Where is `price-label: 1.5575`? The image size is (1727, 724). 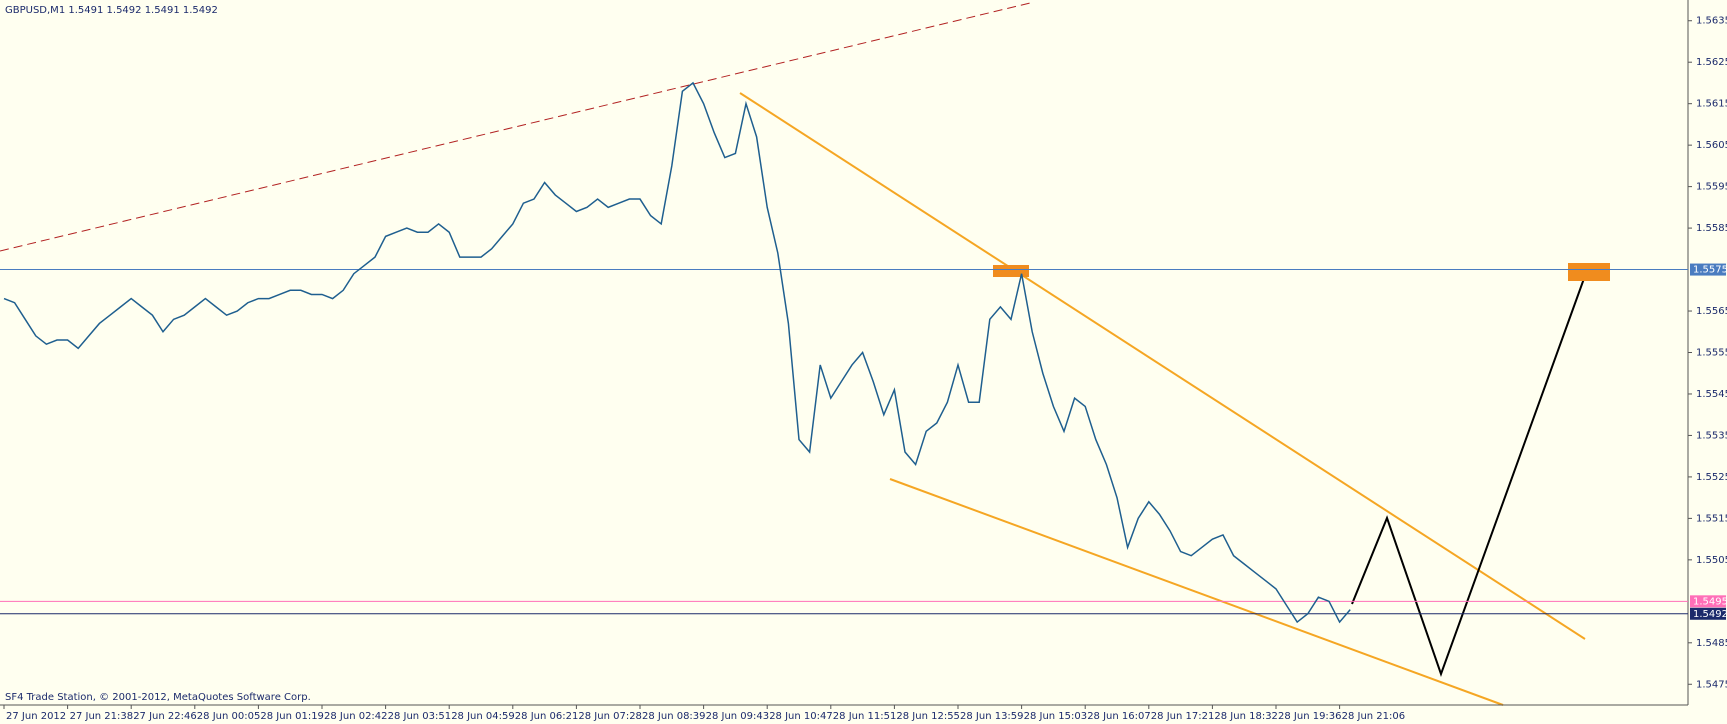 price-label: 1.5575 is located at coordinates (1710, 270).